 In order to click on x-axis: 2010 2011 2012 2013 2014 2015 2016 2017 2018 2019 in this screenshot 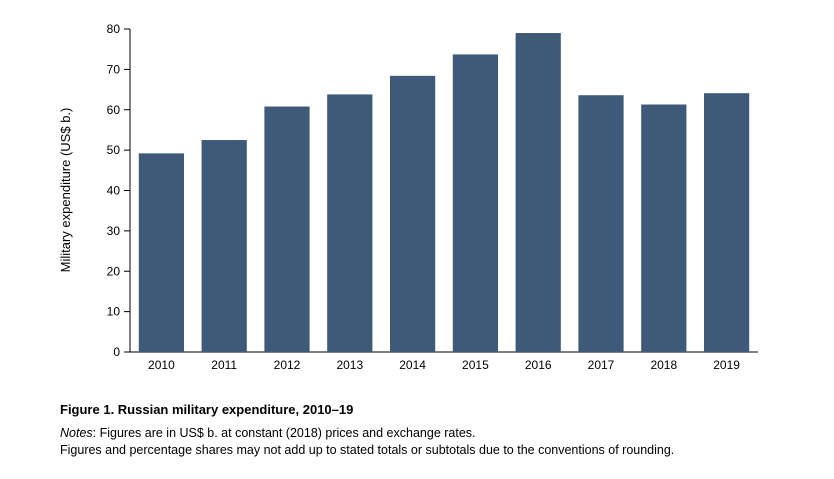, I will do `click(444, 361)`.